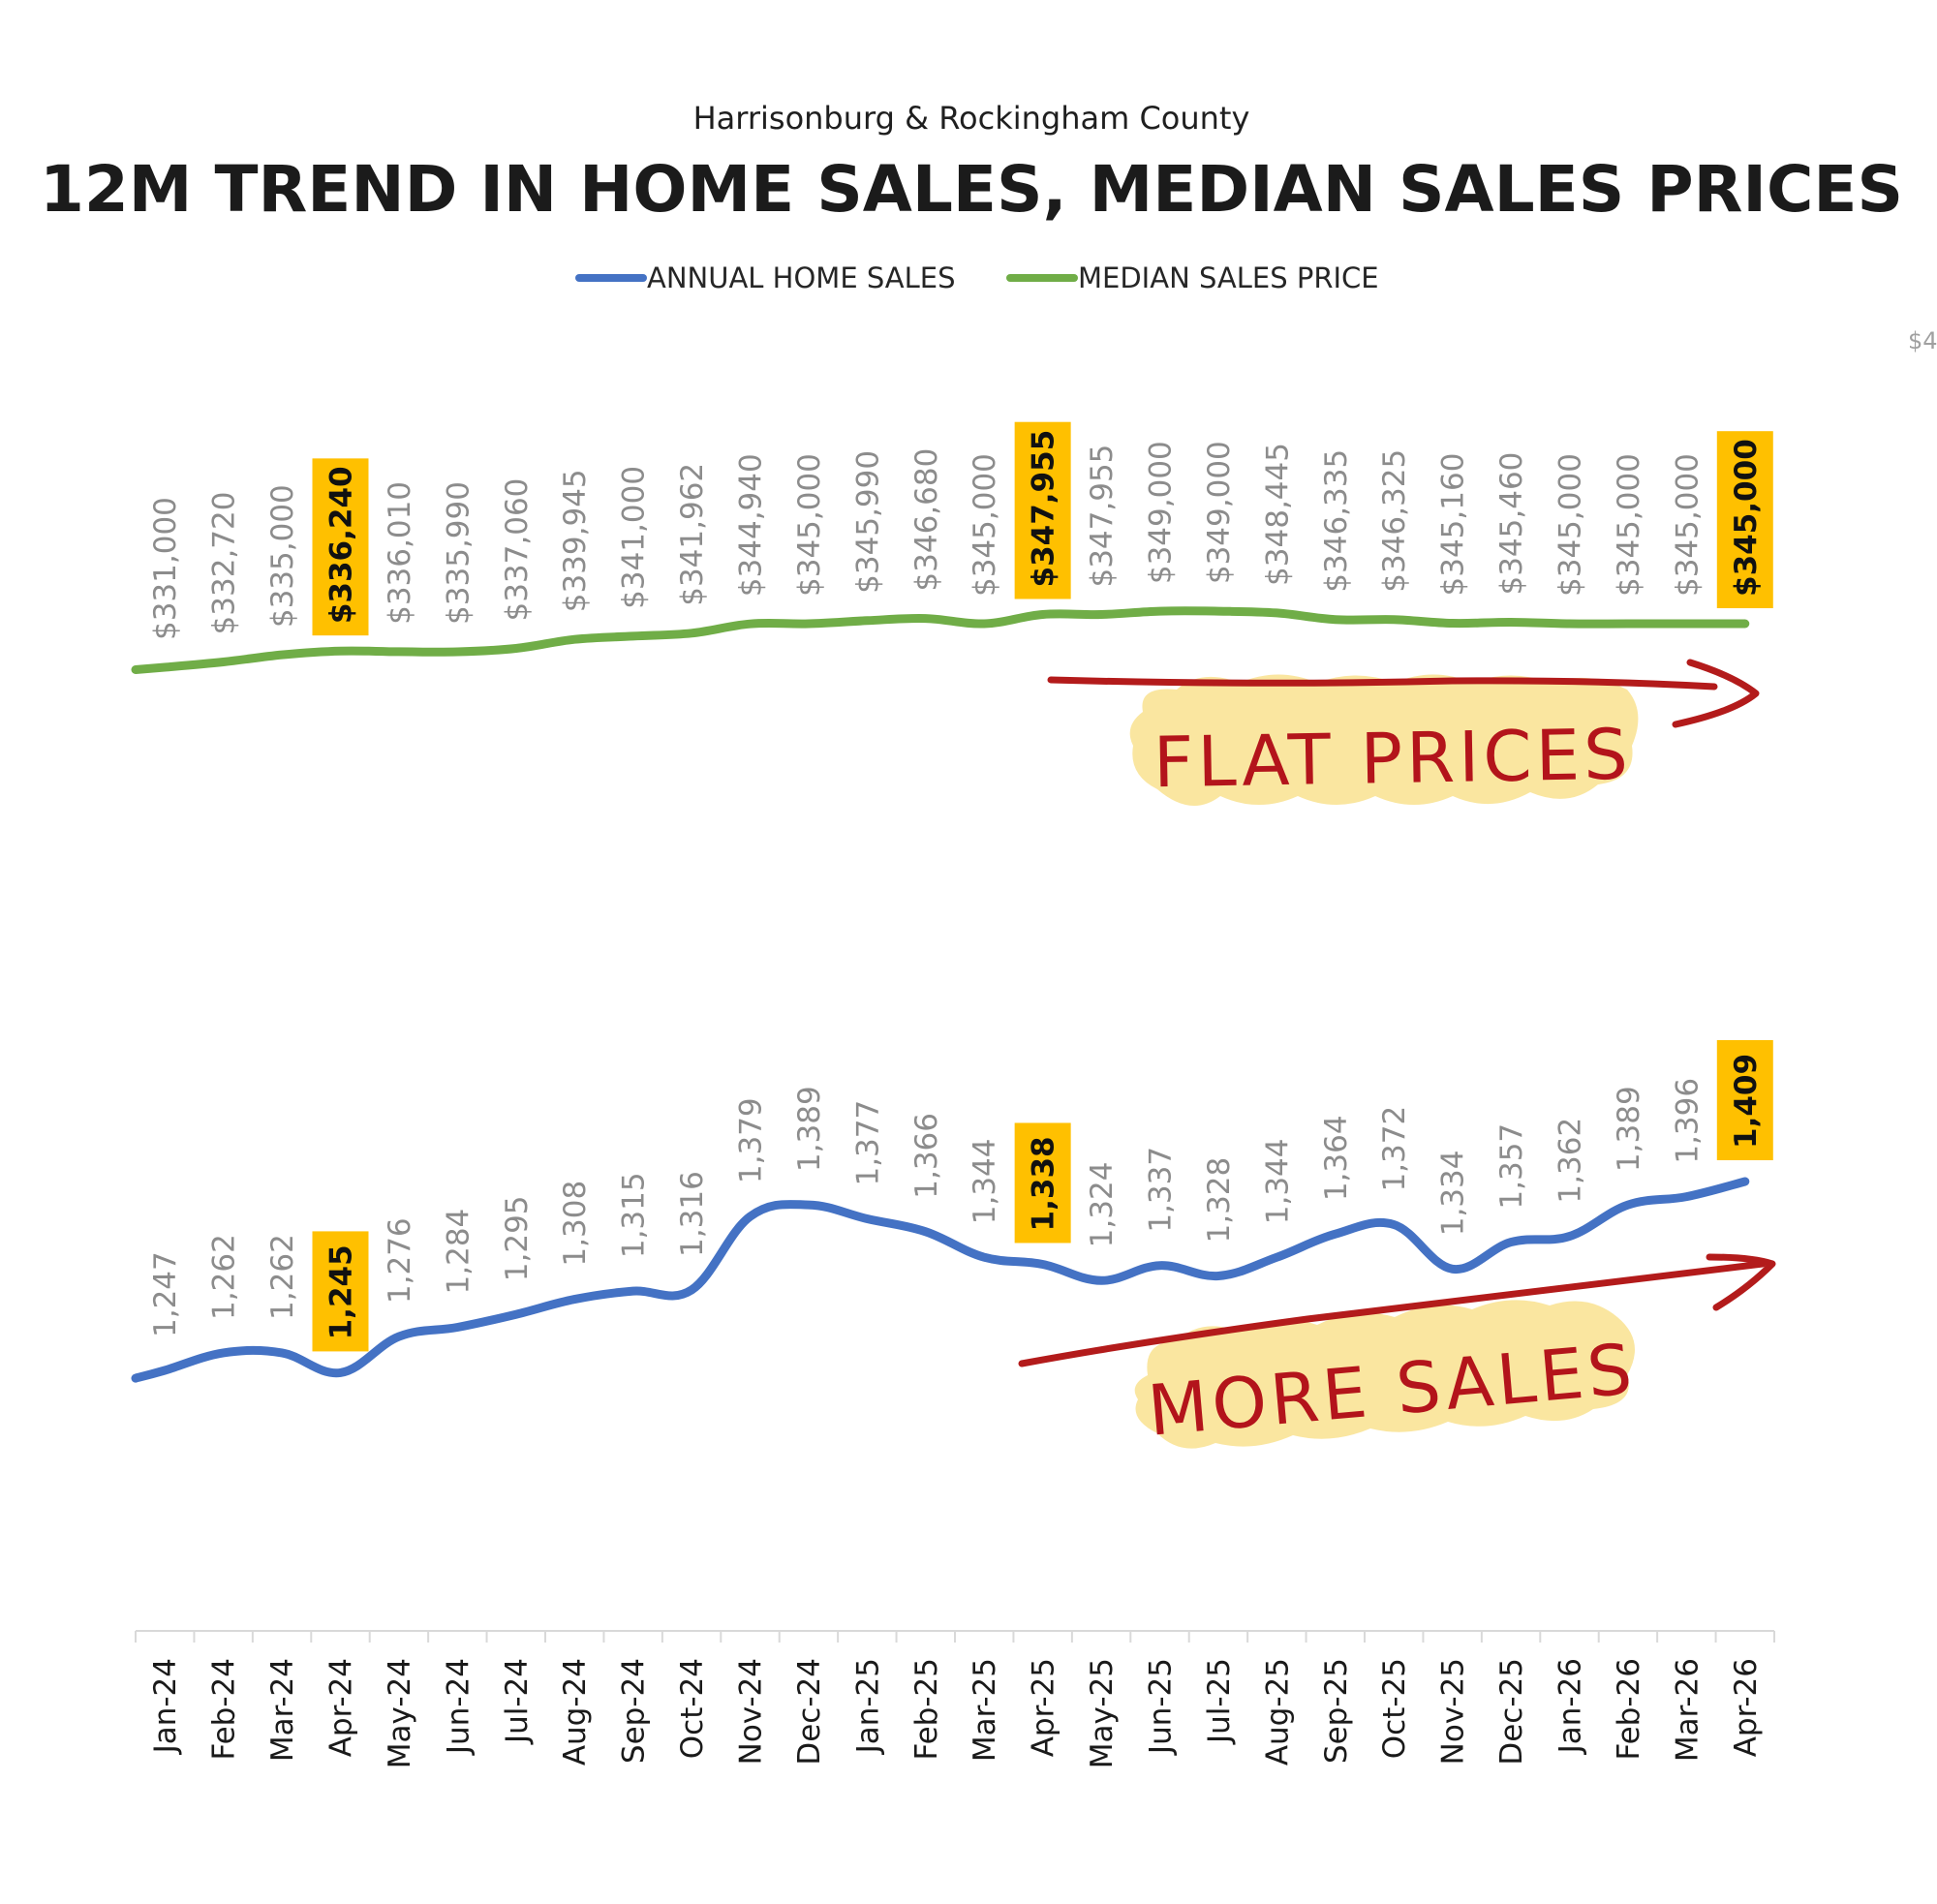 The image size is (1937, 1904). I want to click on sales-data-label: 1,334, so click(1454, 1194).